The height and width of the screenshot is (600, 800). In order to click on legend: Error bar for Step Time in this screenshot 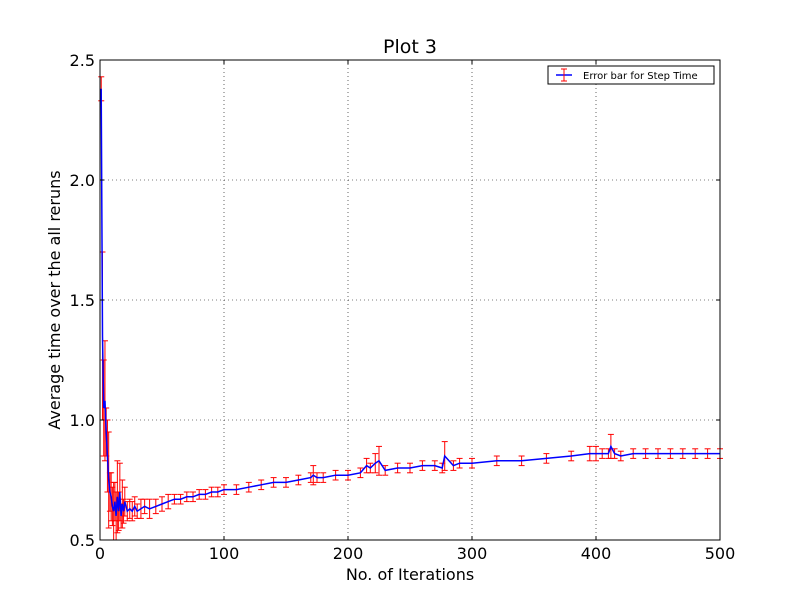, I will do `click(631, 75)`.